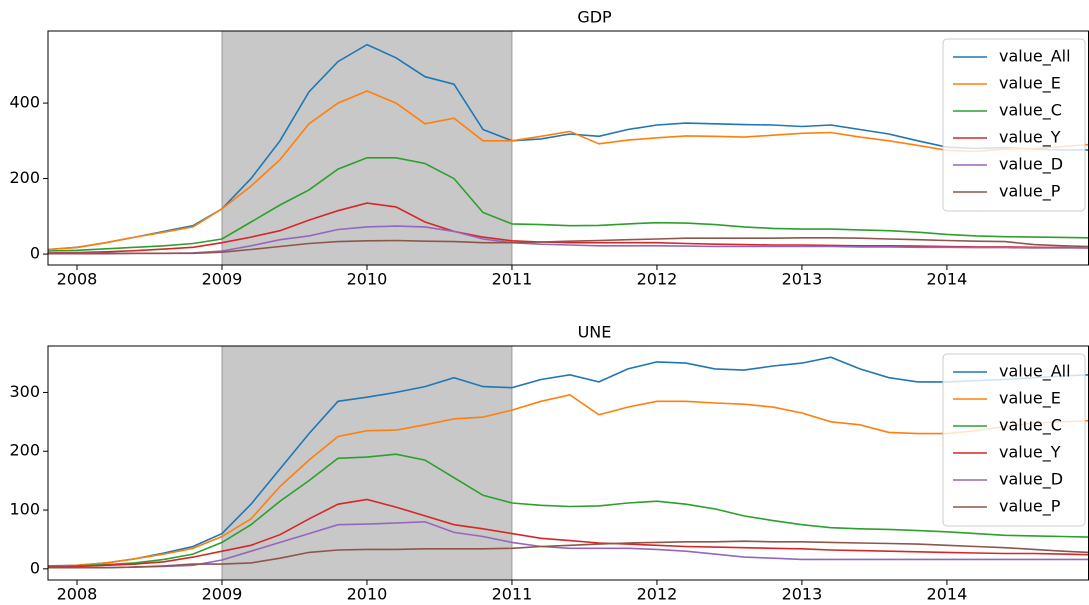  I want to click on y-tick-label: 400, so click(24, 102).